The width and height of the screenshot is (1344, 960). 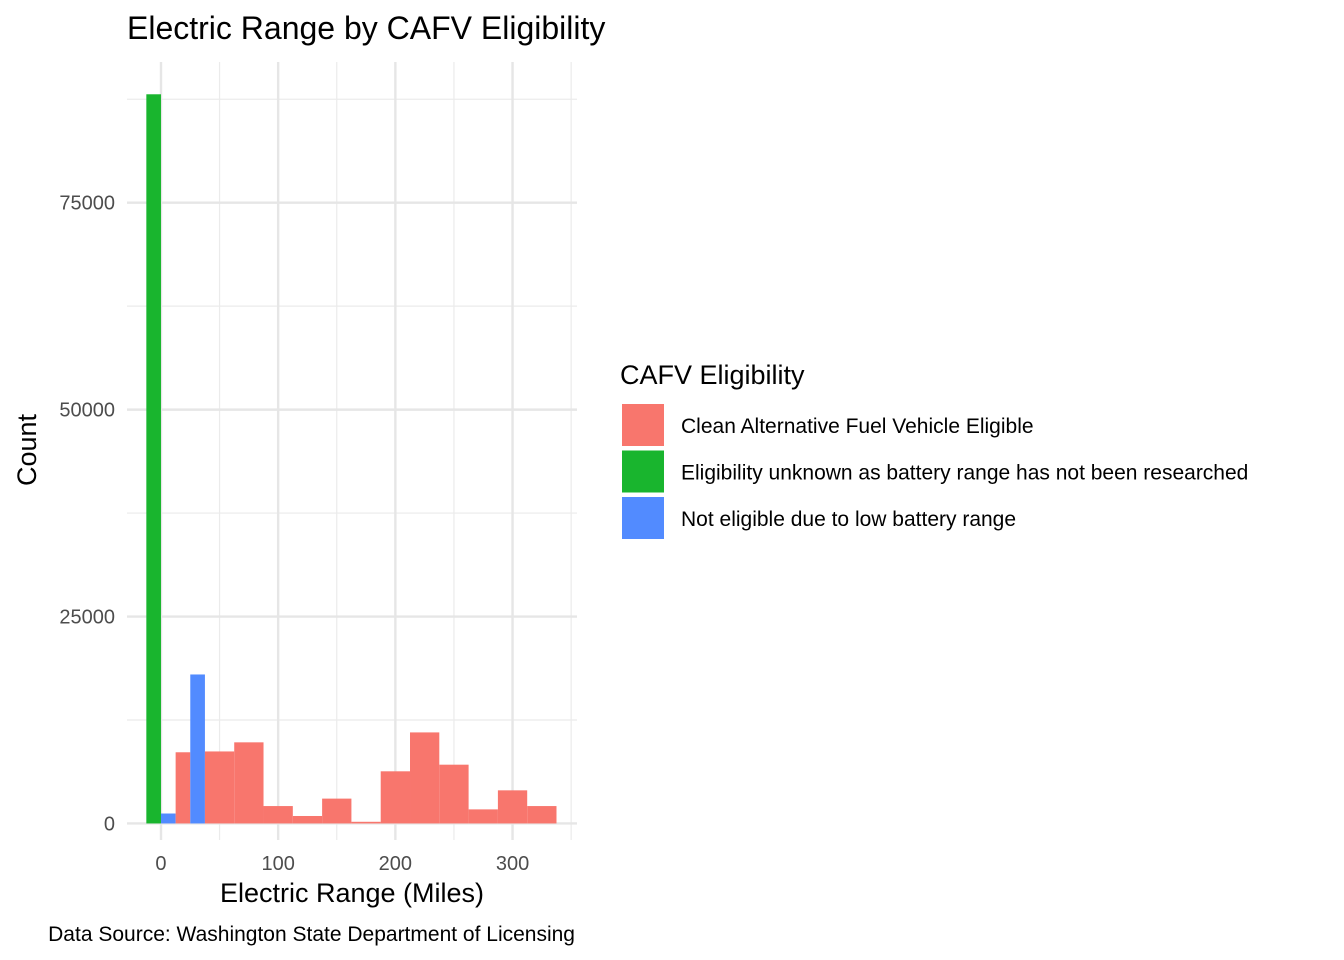 I want to click on y-axis-title: Count, so click(x=27, y=449).